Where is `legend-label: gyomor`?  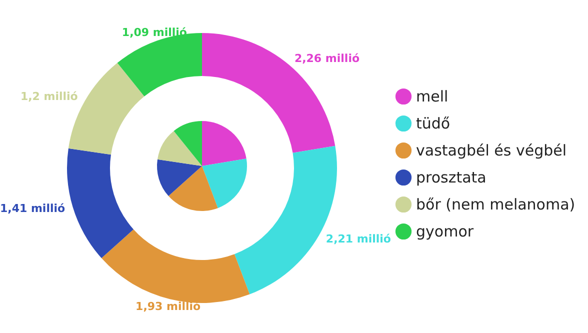 legend-label: gyomor is located at coordinates (445, 231).